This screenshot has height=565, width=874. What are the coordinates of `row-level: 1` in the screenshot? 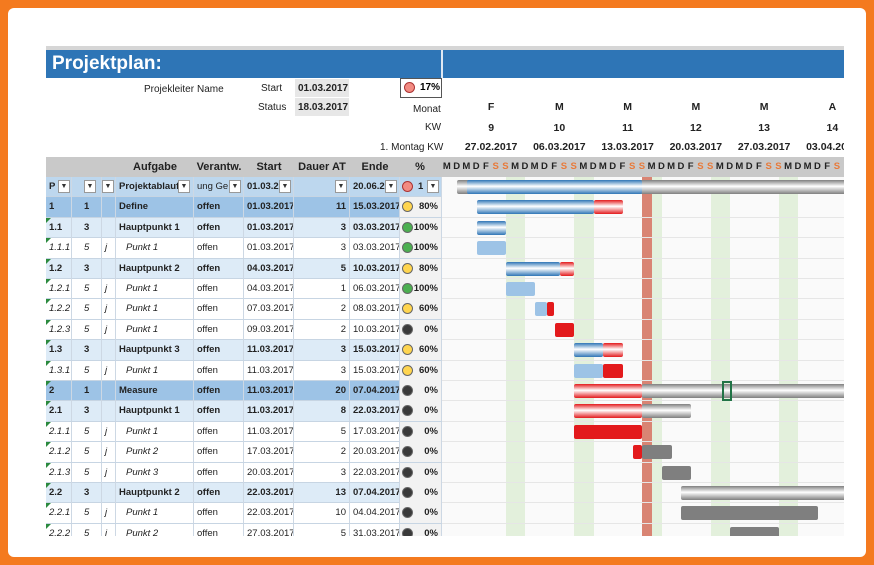 It's located at (87, 207).